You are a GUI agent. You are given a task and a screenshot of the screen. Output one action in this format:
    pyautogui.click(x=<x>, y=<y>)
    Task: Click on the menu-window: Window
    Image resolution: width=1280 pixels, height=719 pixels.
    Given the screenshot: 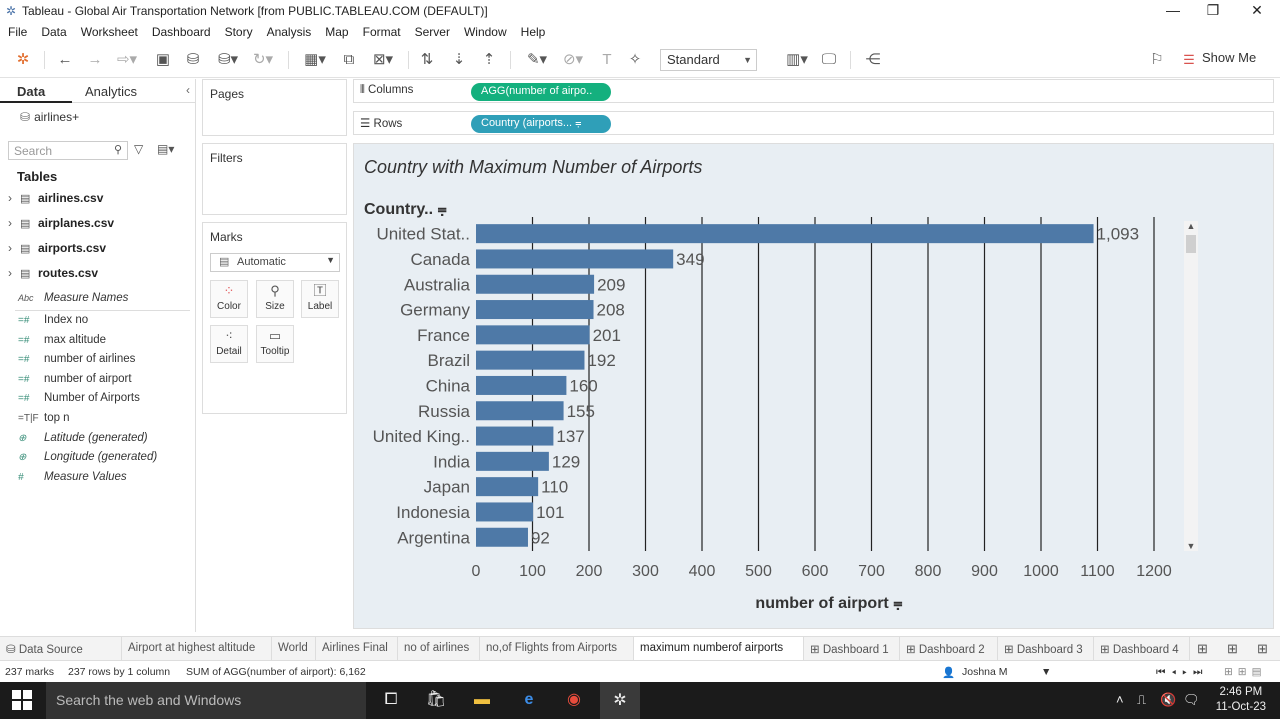 What is the action you would take?
    pyautogui.click(x=485, y=32)
    